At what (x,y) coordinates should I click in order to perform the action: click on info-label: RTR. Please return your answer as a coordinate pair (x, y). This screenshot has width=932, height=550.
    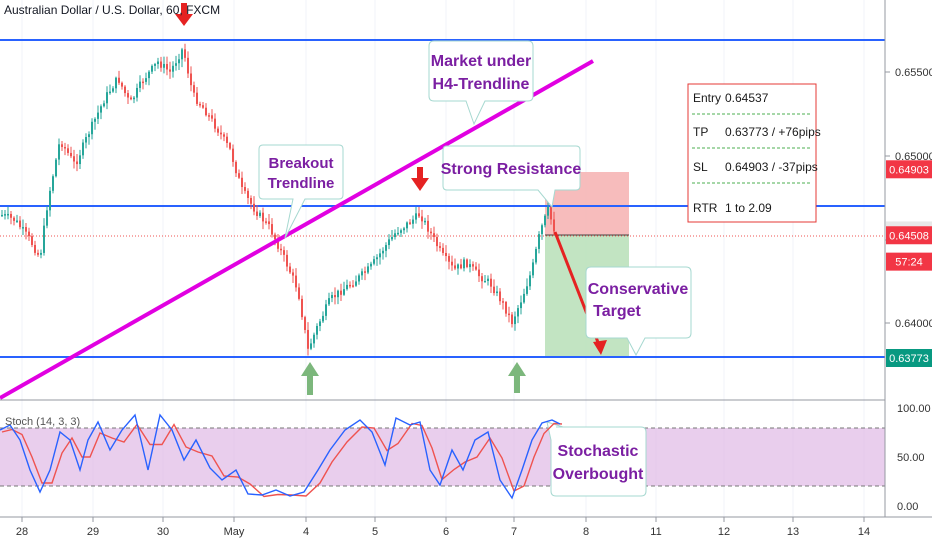
    Looking at the image, I should click on (705, 208).